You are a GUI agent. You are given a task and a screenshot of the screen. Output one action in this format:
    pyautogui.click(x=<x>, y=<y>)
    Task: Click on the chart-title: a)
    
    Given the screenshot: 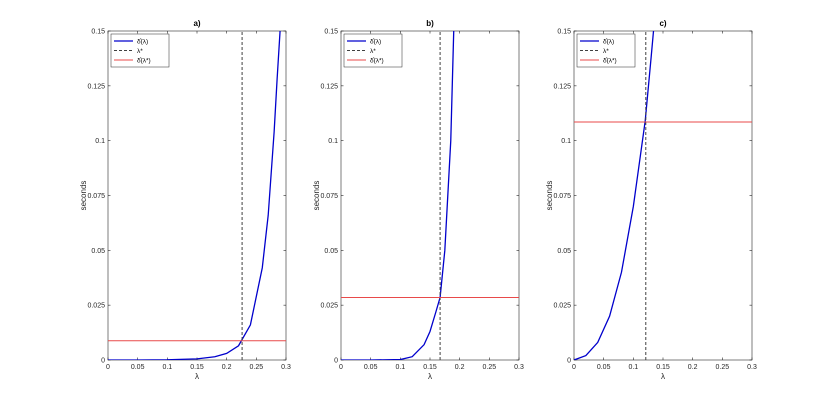 What is the action you would take?
    pyautogui.click(x=196, y=23)
    